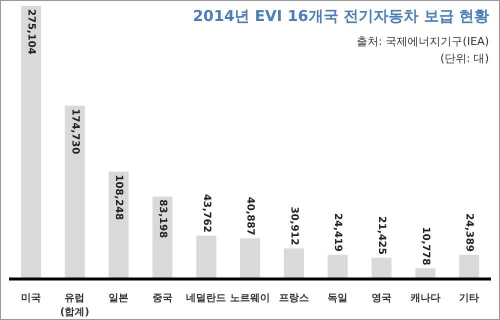  What do you see at coordinates (381, 298) in the screenshot?
I see `x-tick-label: 영국` at bounding box center [381, 298].